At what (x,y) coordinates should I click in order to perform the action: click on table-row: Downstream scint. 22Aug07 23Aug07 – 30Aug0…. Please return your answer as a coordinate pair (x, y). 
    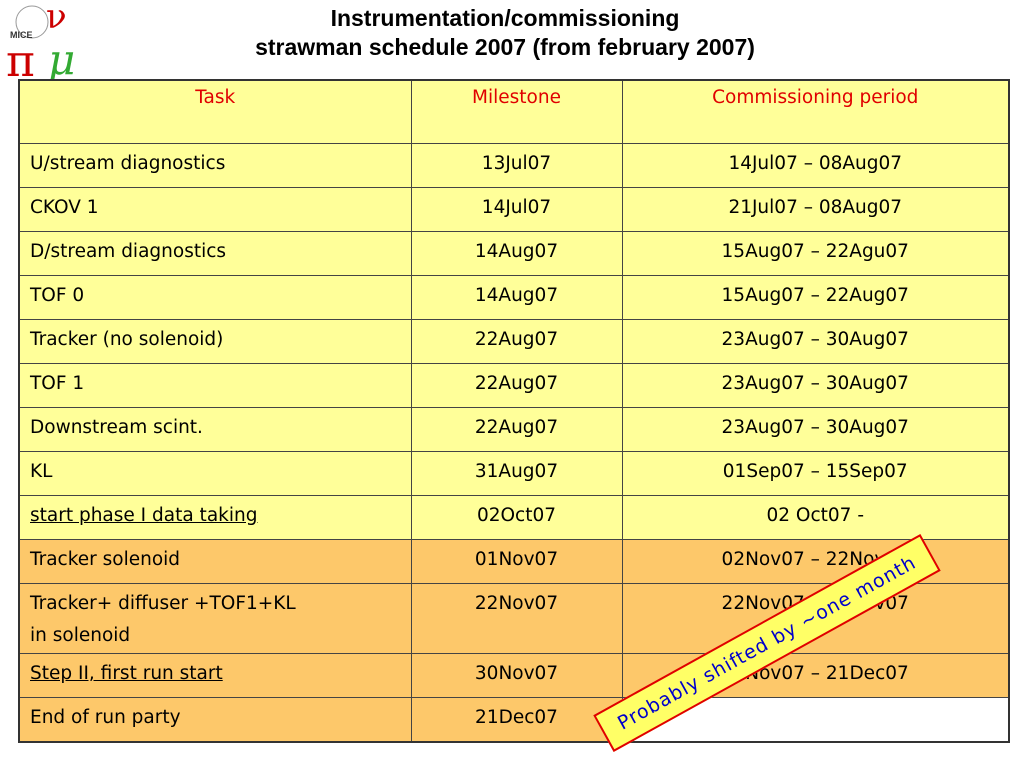
    Looking at the image, I should click on (514, 429).